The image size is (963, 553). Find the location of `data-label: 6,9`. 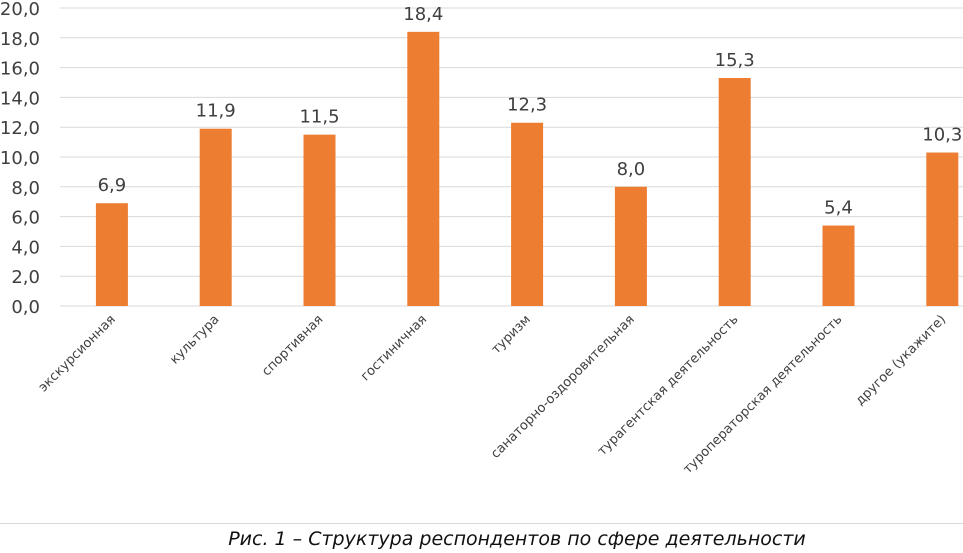

data-label: 6,9 is located at coordinates (112, 185).